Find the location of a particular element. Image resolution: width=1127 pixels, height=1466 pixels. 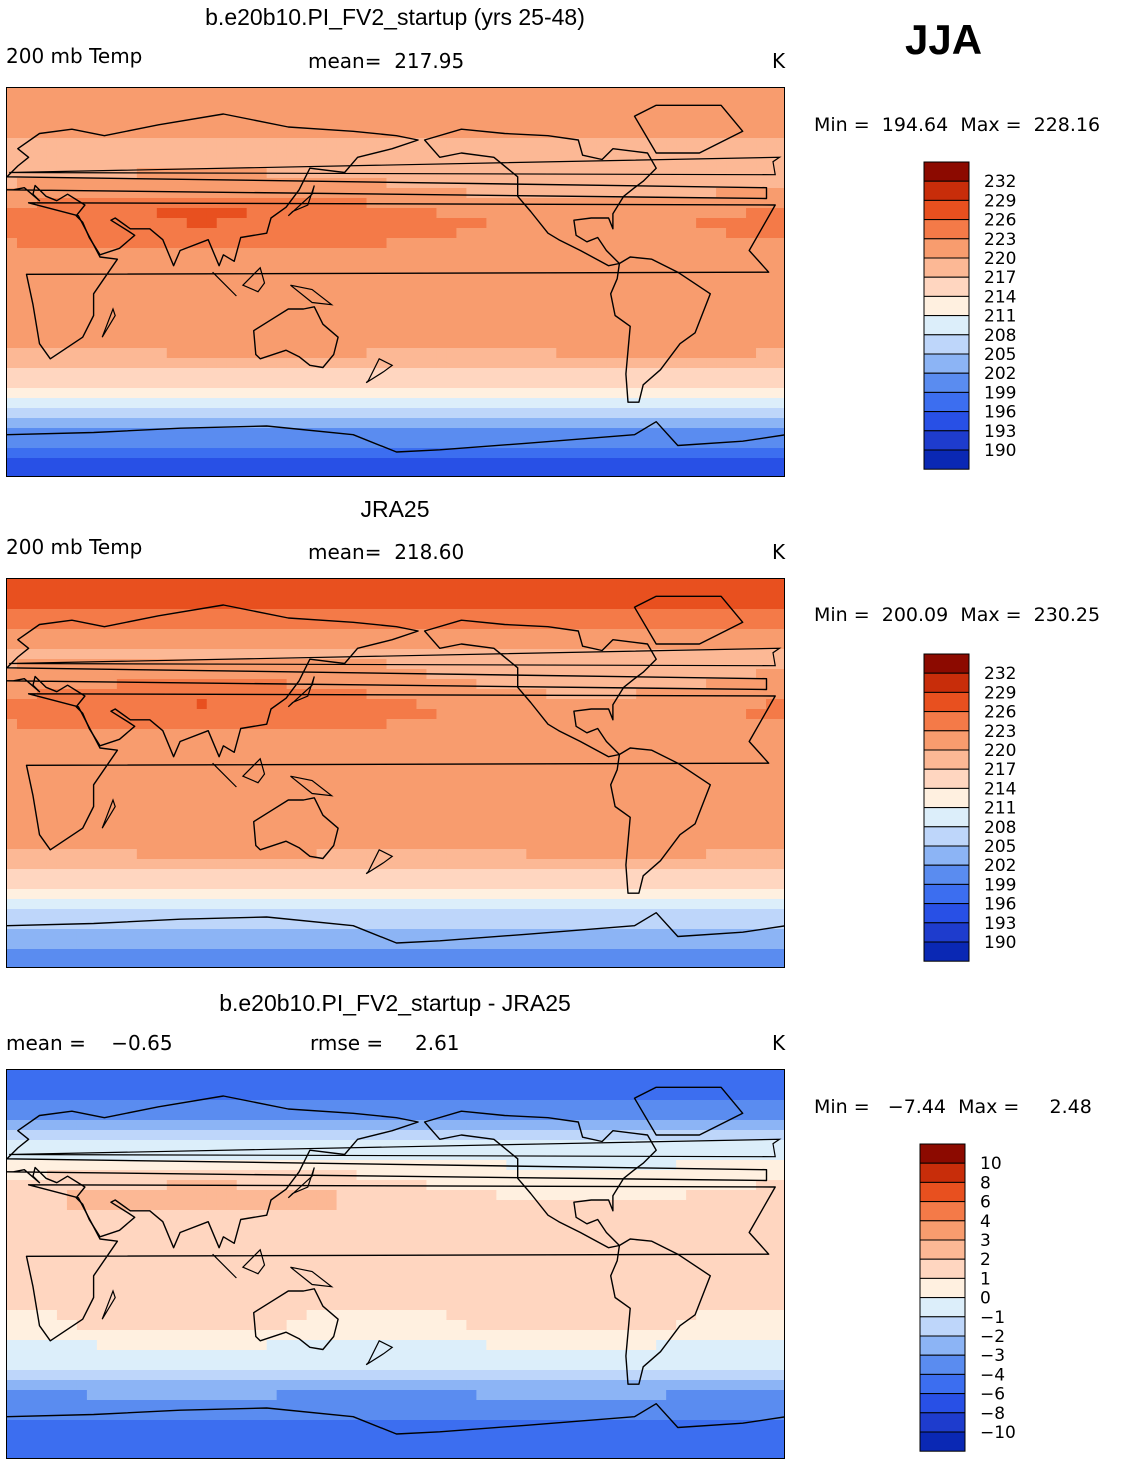

panel-1-variable-label: 200 mb Temp is located at coordinates (74, 56).